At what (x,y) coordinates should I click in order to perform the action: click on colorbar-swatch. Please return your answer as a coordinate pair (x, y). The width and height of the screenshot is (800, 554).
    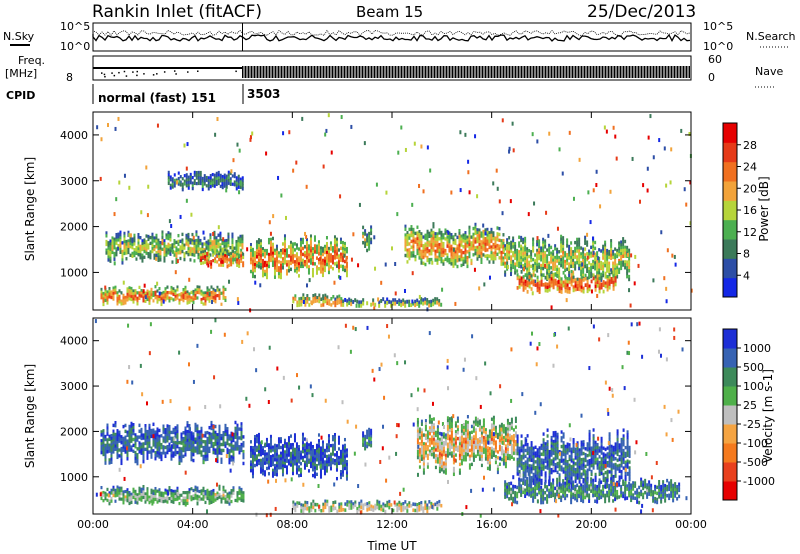
    Looking at the image, I should click on (730, 191).